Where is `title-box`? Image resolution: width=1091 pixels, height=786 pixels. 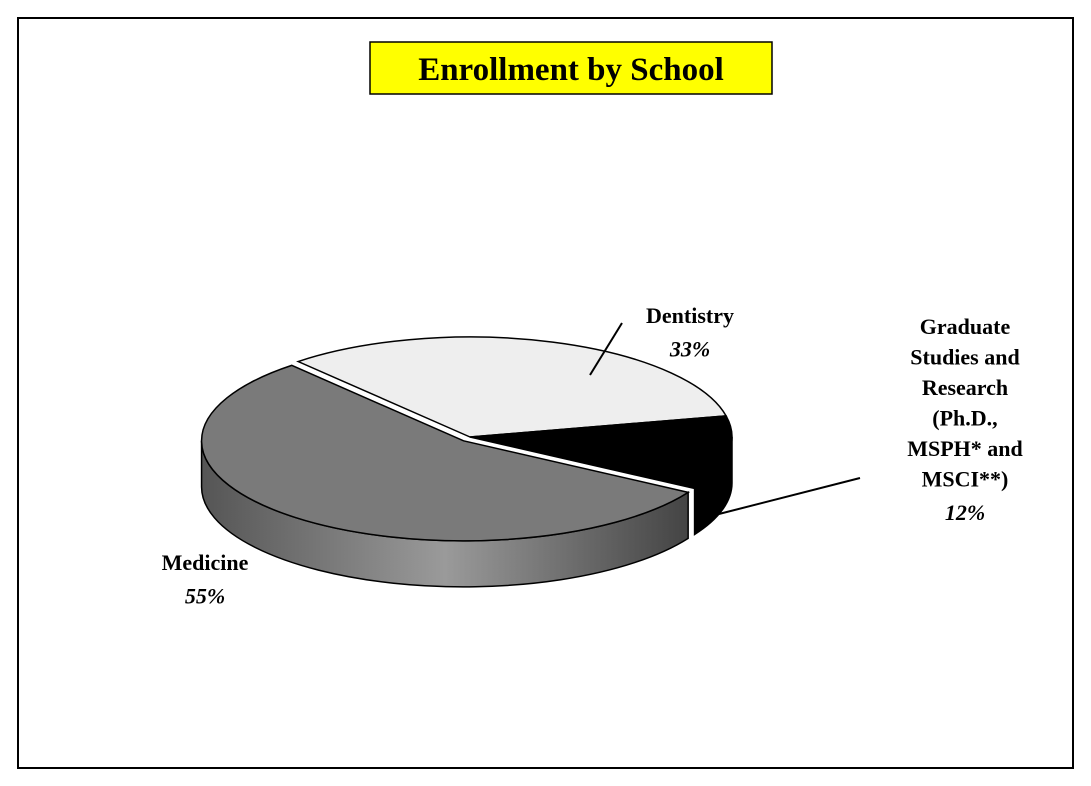
title-box is located at coordinates (571, 68).